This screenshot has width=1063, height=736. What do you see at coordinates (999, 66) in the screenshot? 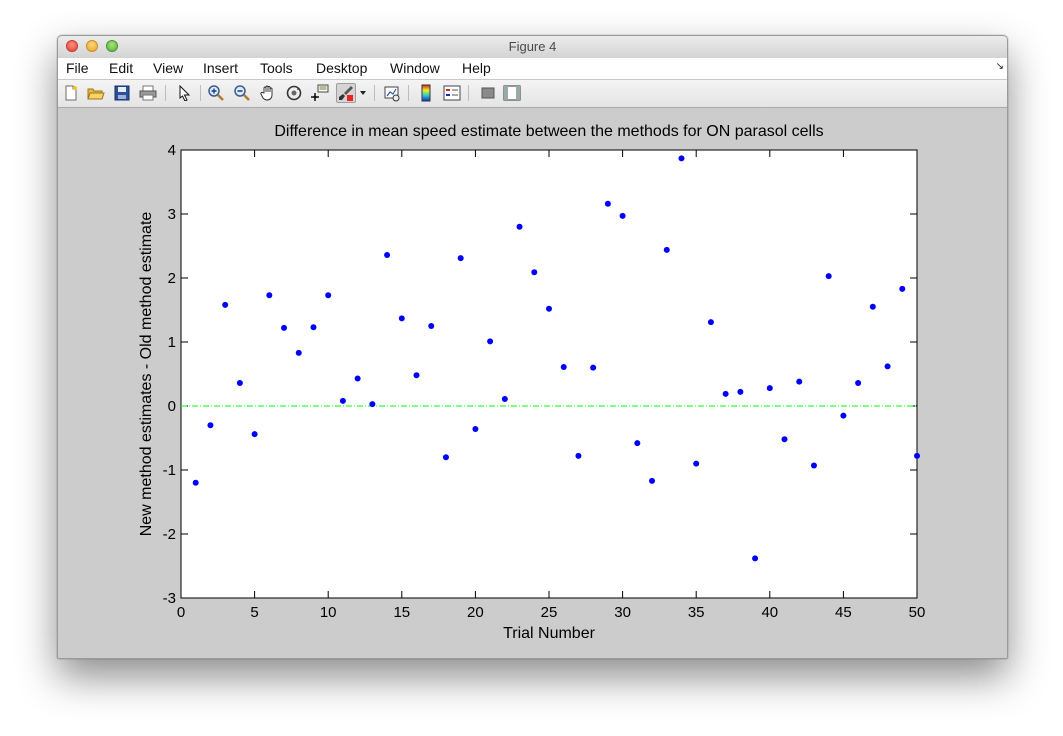
I see `dock-arrow-icon: ↘` at bounding box center [999, 66].